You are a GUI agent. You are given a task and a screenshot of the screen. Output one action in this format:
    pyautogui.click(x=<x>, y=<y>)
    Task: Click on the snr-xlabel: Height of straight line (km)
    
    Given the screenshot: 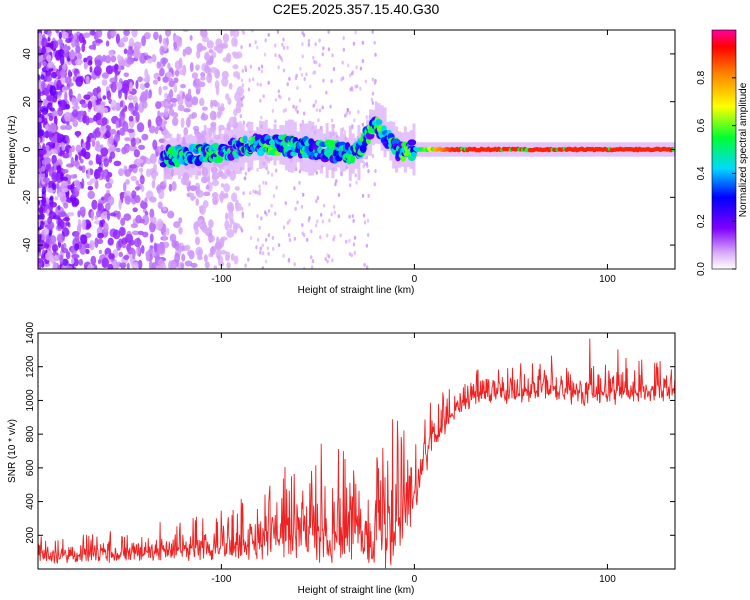 What is the action you would take?
    pyautogui.click(x=356, y=590)
    